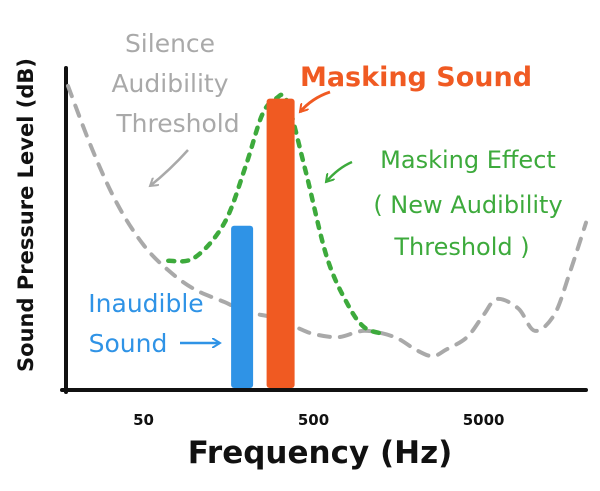  I want to click on annotation-line: Threshold, so click(177, 123).